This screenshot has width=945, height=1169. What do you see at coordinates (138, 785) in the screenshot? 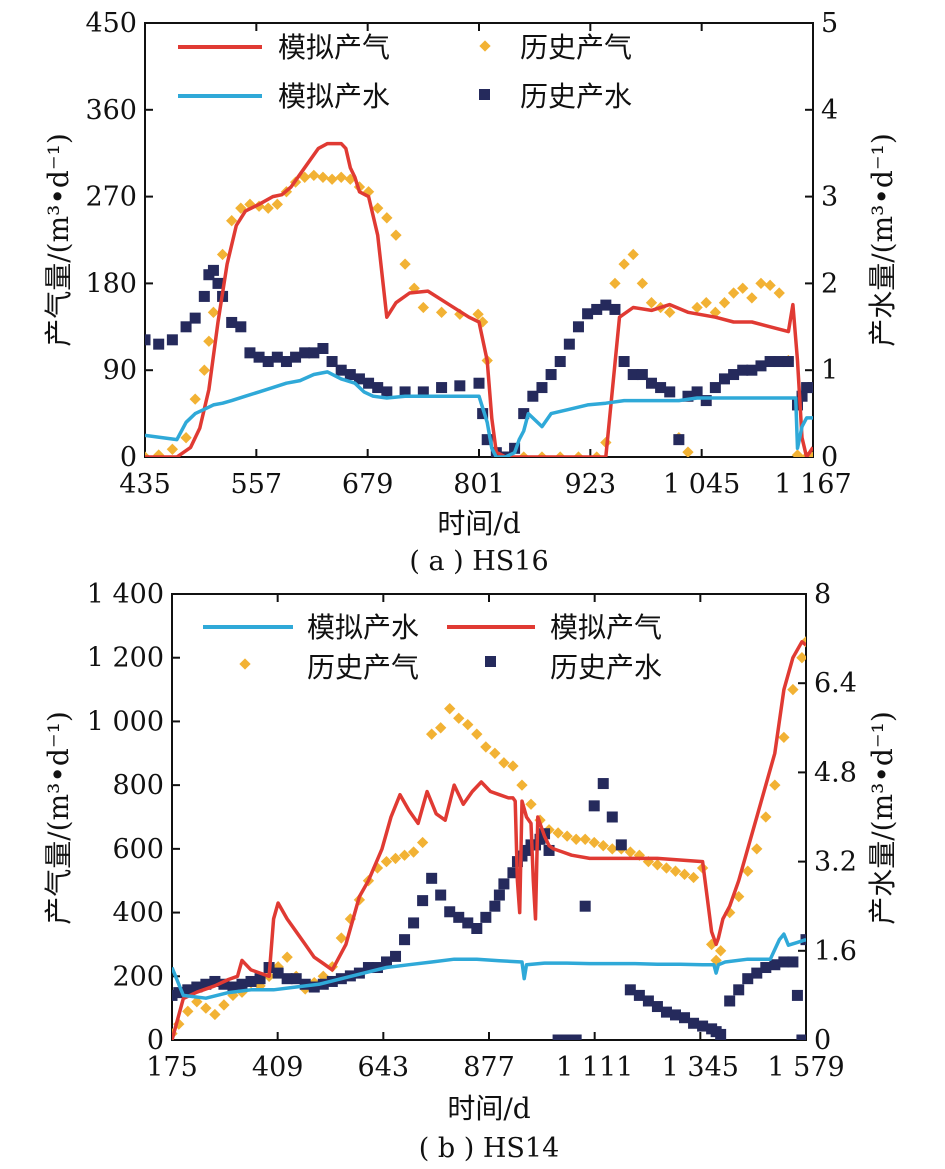
I see `y-left-tick-label-b: 800` at bounding box center [138, 785].